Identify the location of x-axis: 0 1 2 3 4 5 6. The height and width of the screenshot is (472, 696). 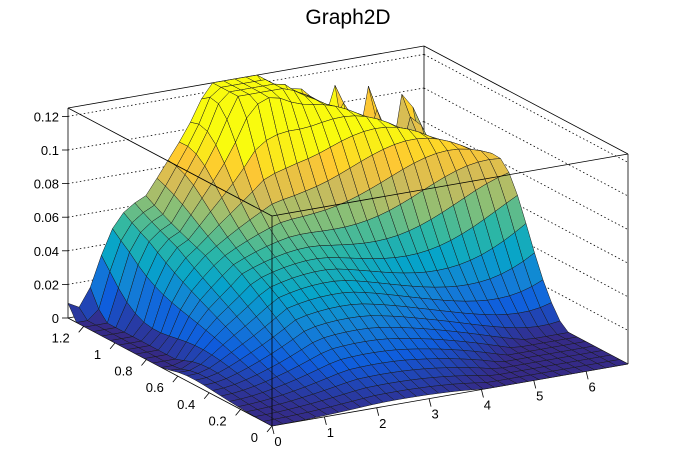
(433, 410).